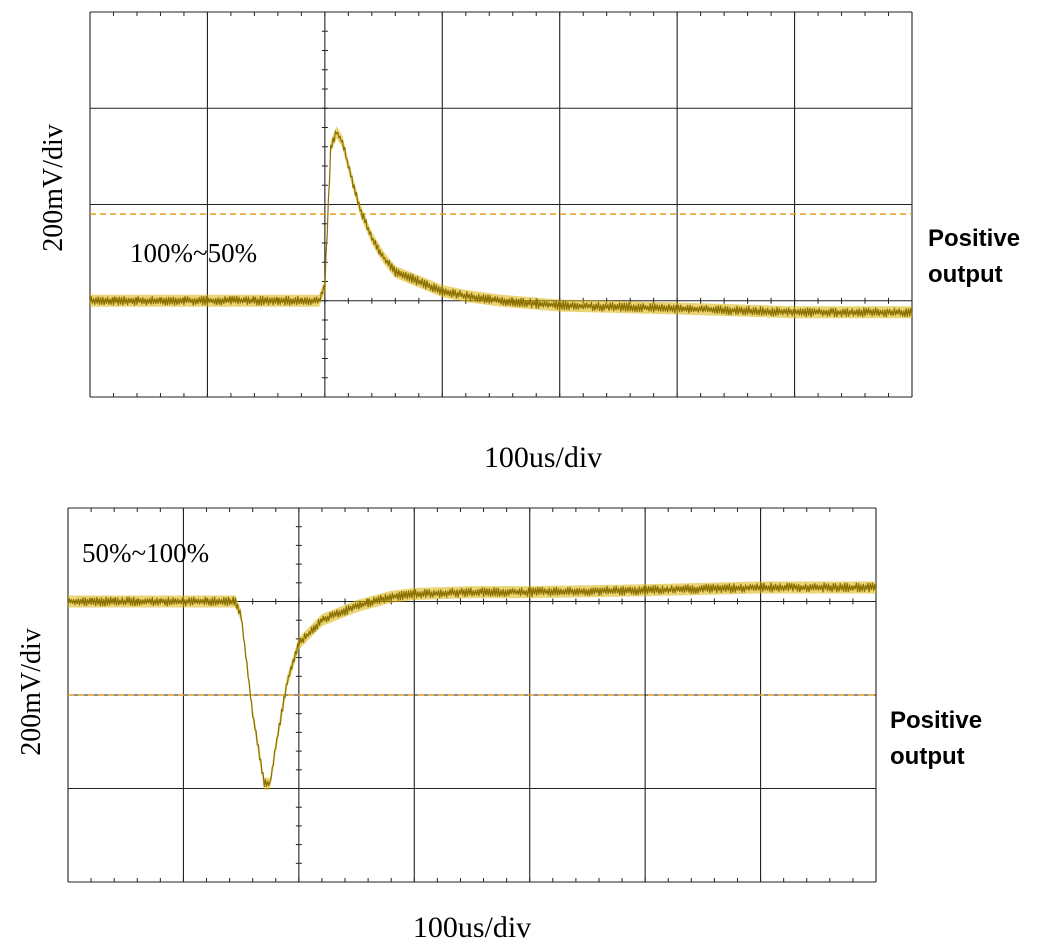  What do you see at coordinates (145, 553) in the screenshot?
I see `bottom-transition-label: 50%~100%` at bounding box center [145, 553].